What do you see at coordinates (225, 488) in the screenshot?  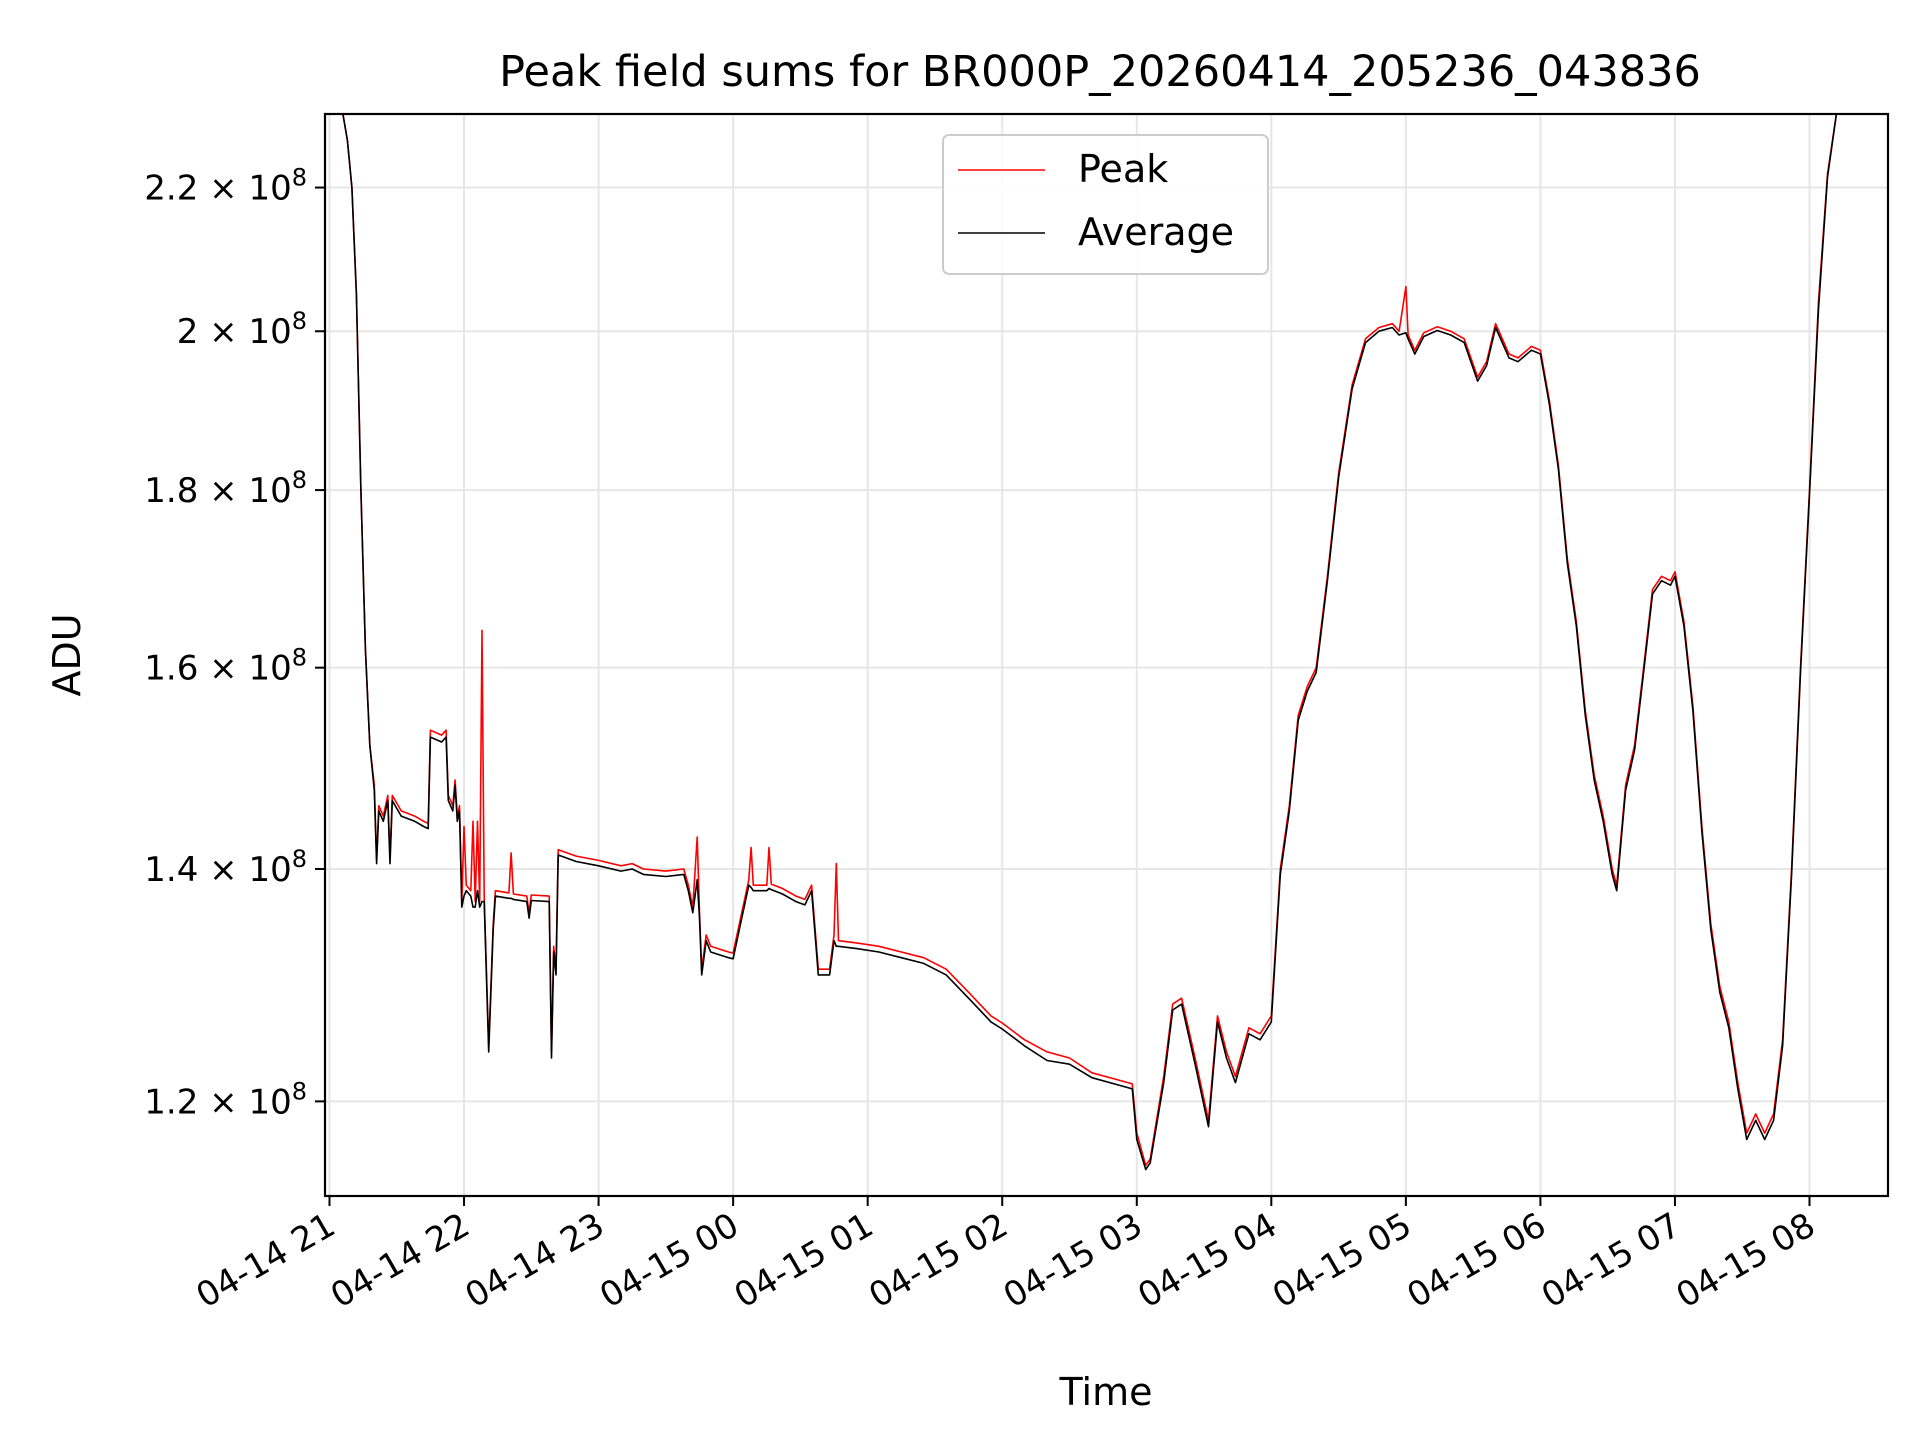 I see `y-tick-label: 1.8 × 108` at bounding box center [225, 488].